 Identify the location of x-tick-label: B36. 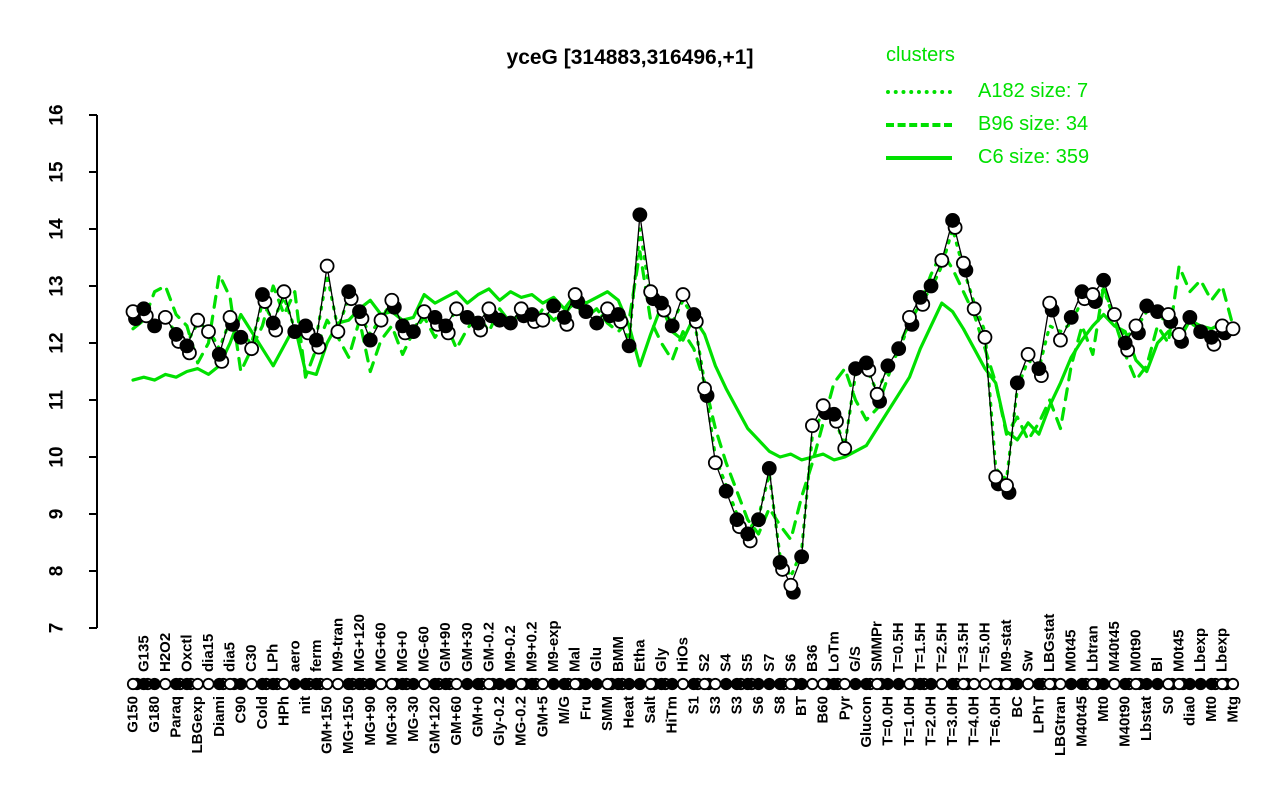
(812, 658).